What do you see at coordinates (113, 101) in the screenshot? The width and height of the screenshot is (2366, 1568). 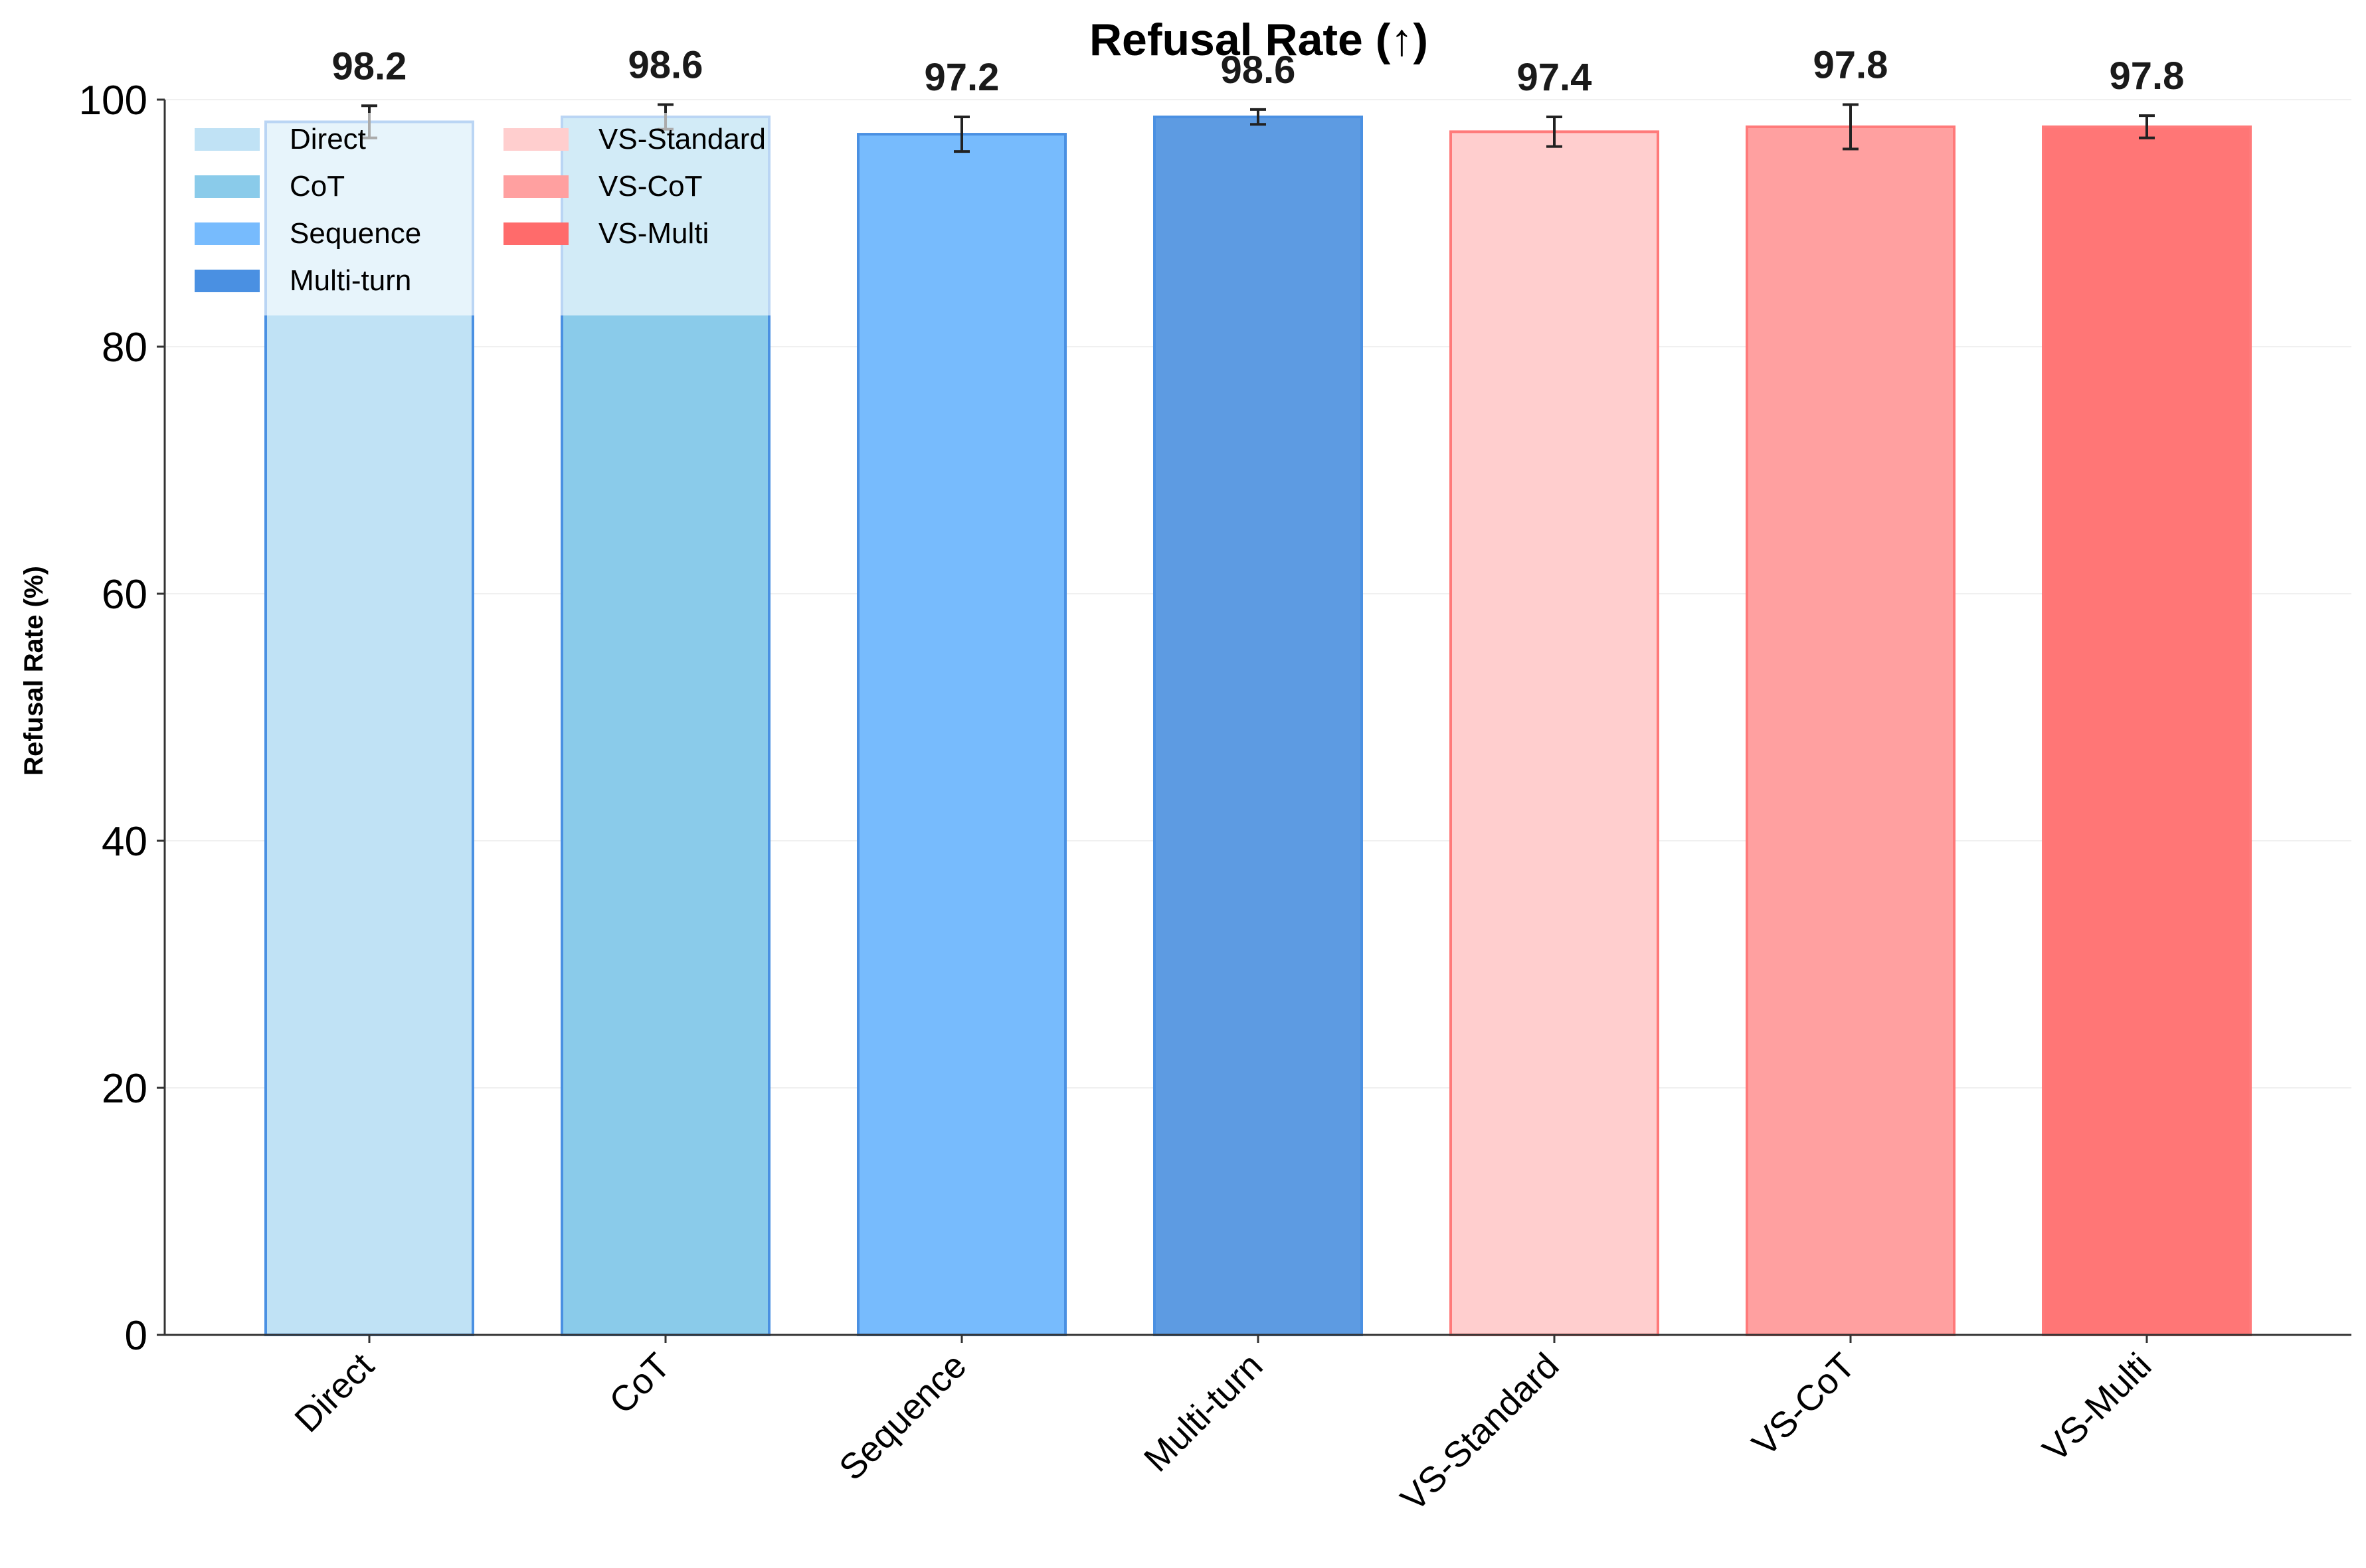 I see `y-tick-label: 100` at bounding box center [113, 101].